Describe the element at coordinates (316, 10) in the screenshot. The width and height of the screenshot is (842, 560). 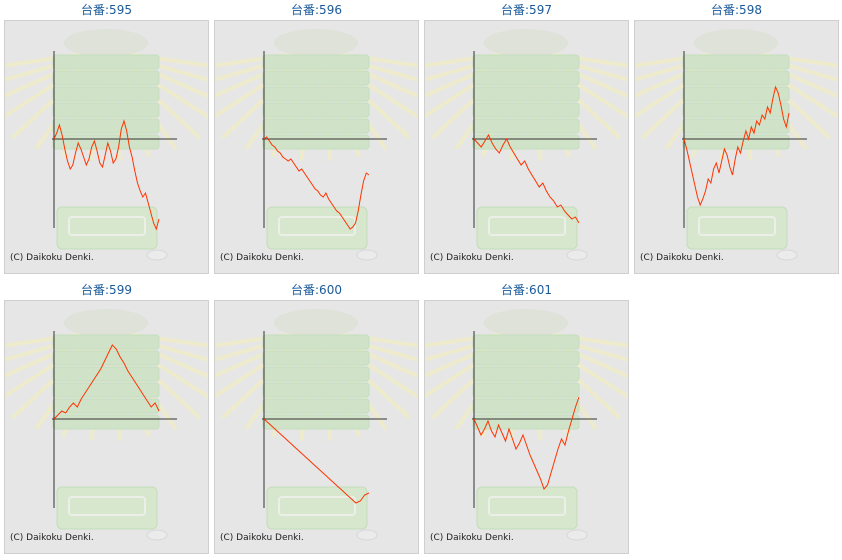
I see `chart-title: 台番:596` at that location.